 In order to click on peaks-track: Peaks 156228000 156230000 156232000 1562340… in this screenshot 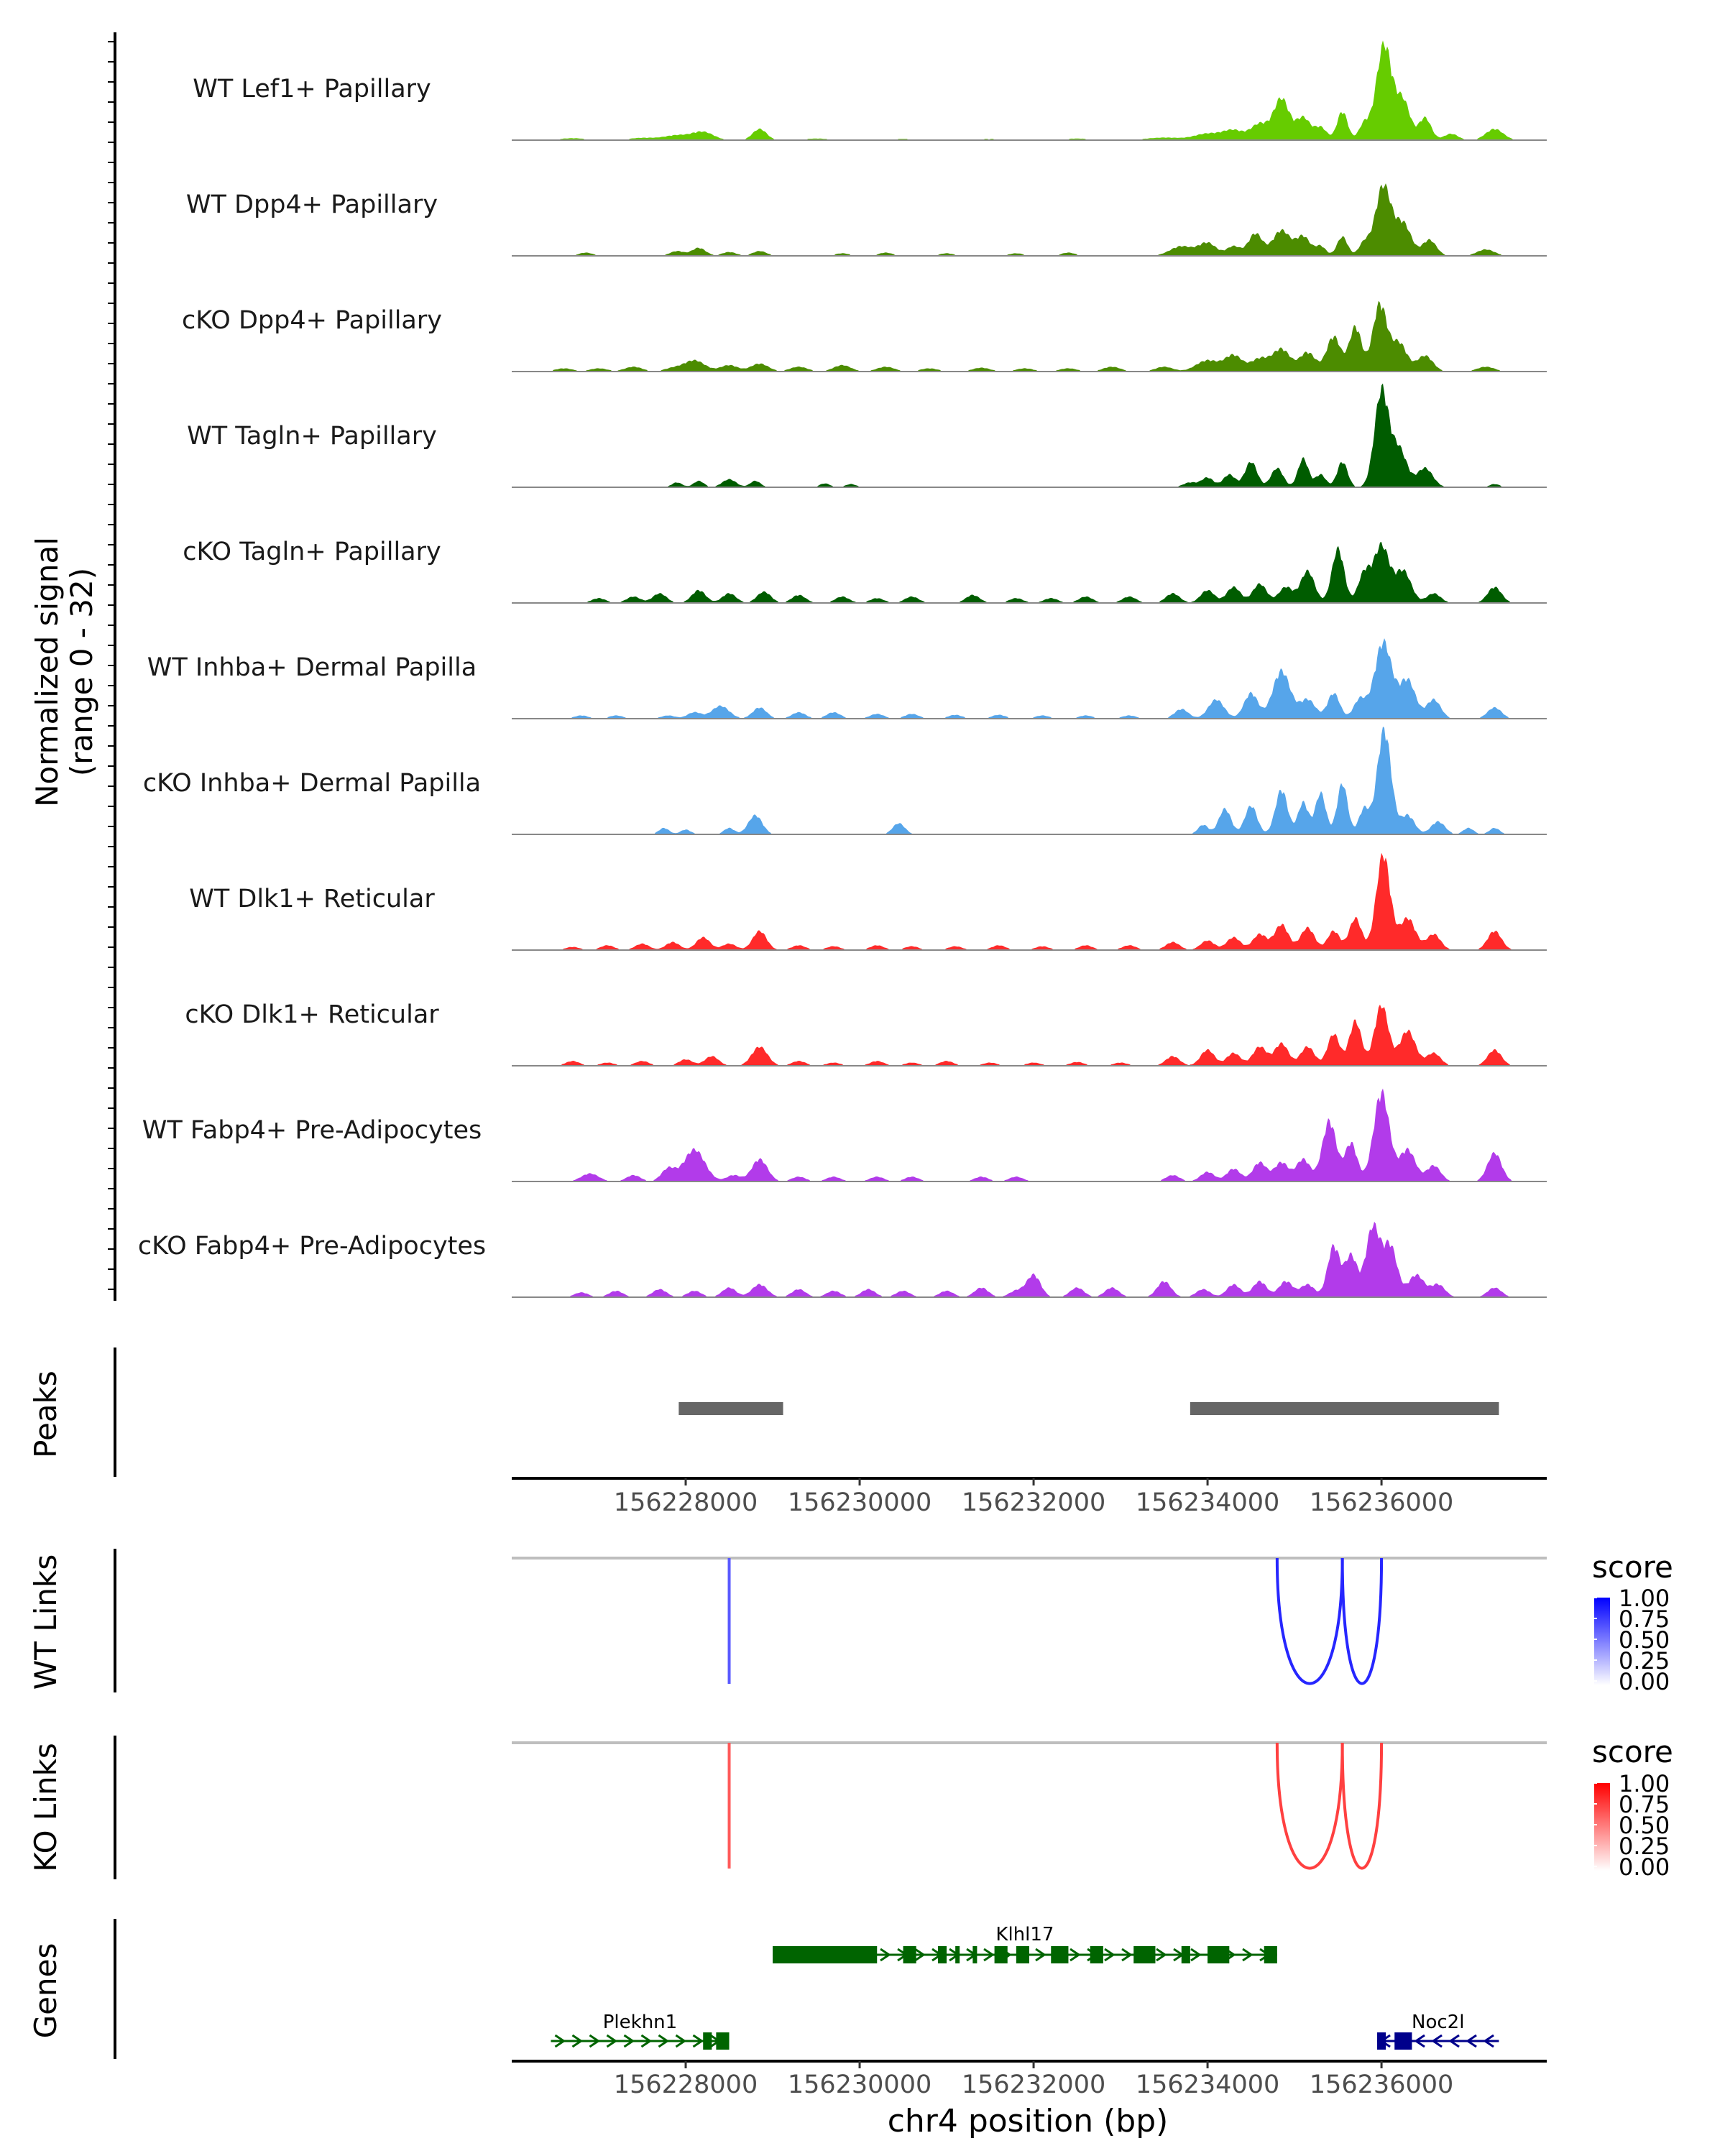, I will do `click(787, 1432)`.